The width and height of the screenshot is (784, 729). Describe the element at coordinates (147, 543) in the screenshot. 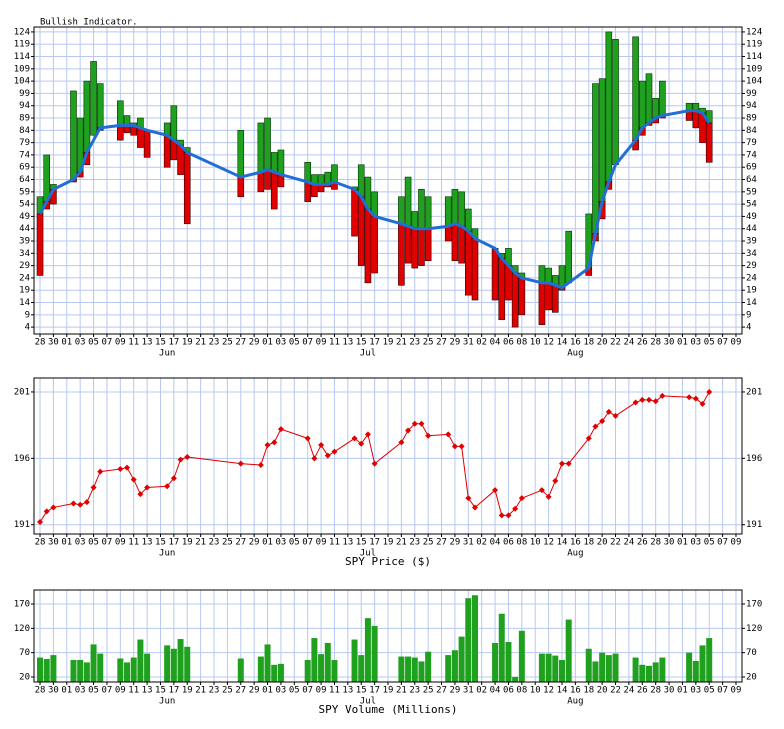

I see `x-tick-label: 13` at that location.